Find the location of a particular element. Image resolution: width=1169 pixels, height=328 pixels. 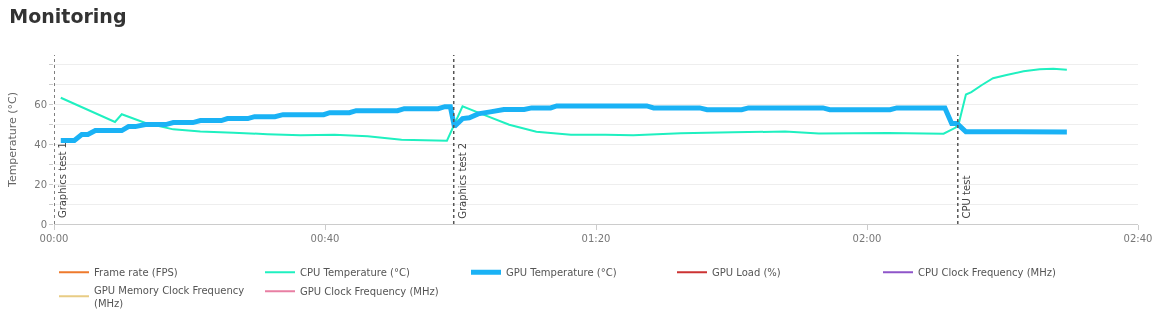

legend-label: GPU Load (%) is located at coordinates (746, 273).